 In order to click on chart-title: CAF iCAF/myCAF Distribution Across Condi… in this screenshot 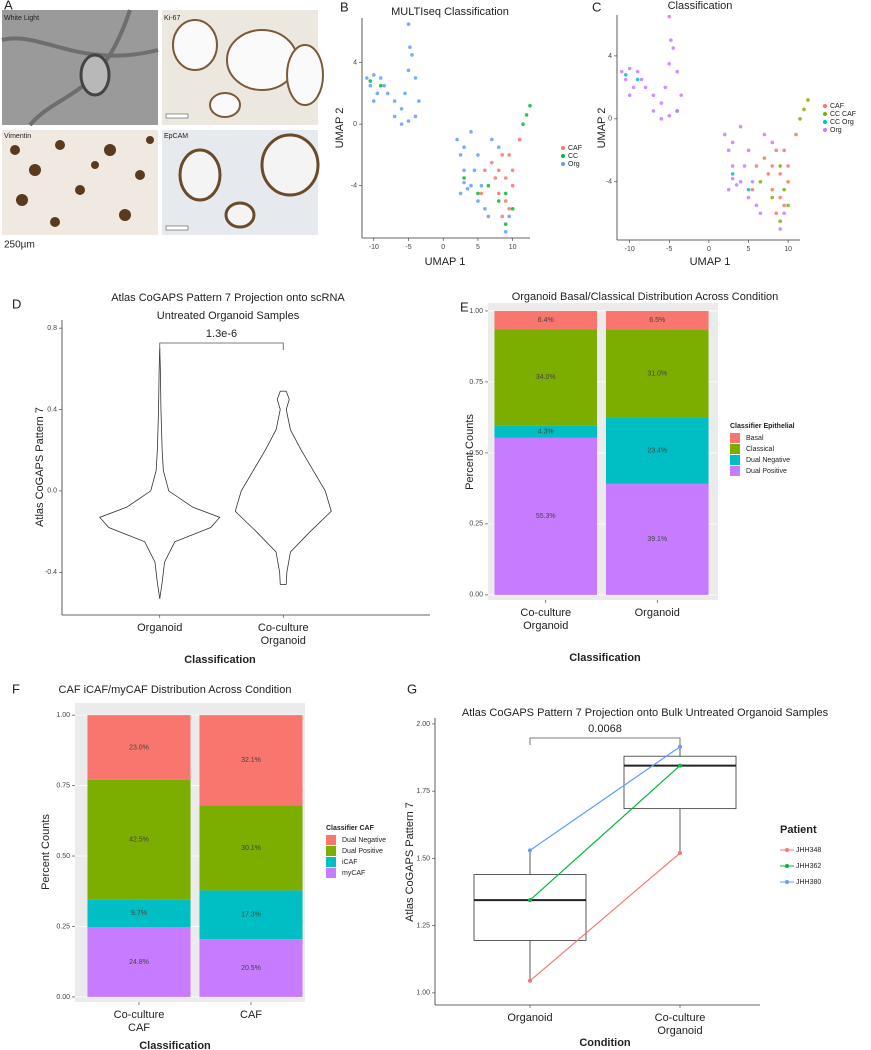, I will do `click(175, 690)`.